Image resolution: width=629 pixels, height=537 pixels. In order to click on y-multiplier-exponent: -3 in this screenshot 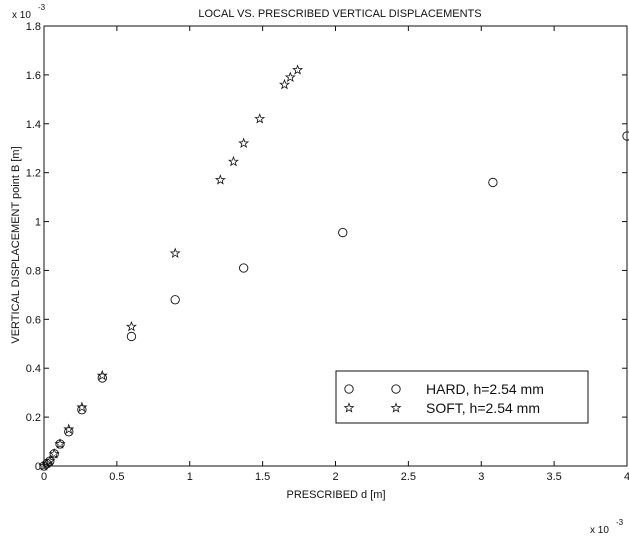, I will do `click(42, 7)`.